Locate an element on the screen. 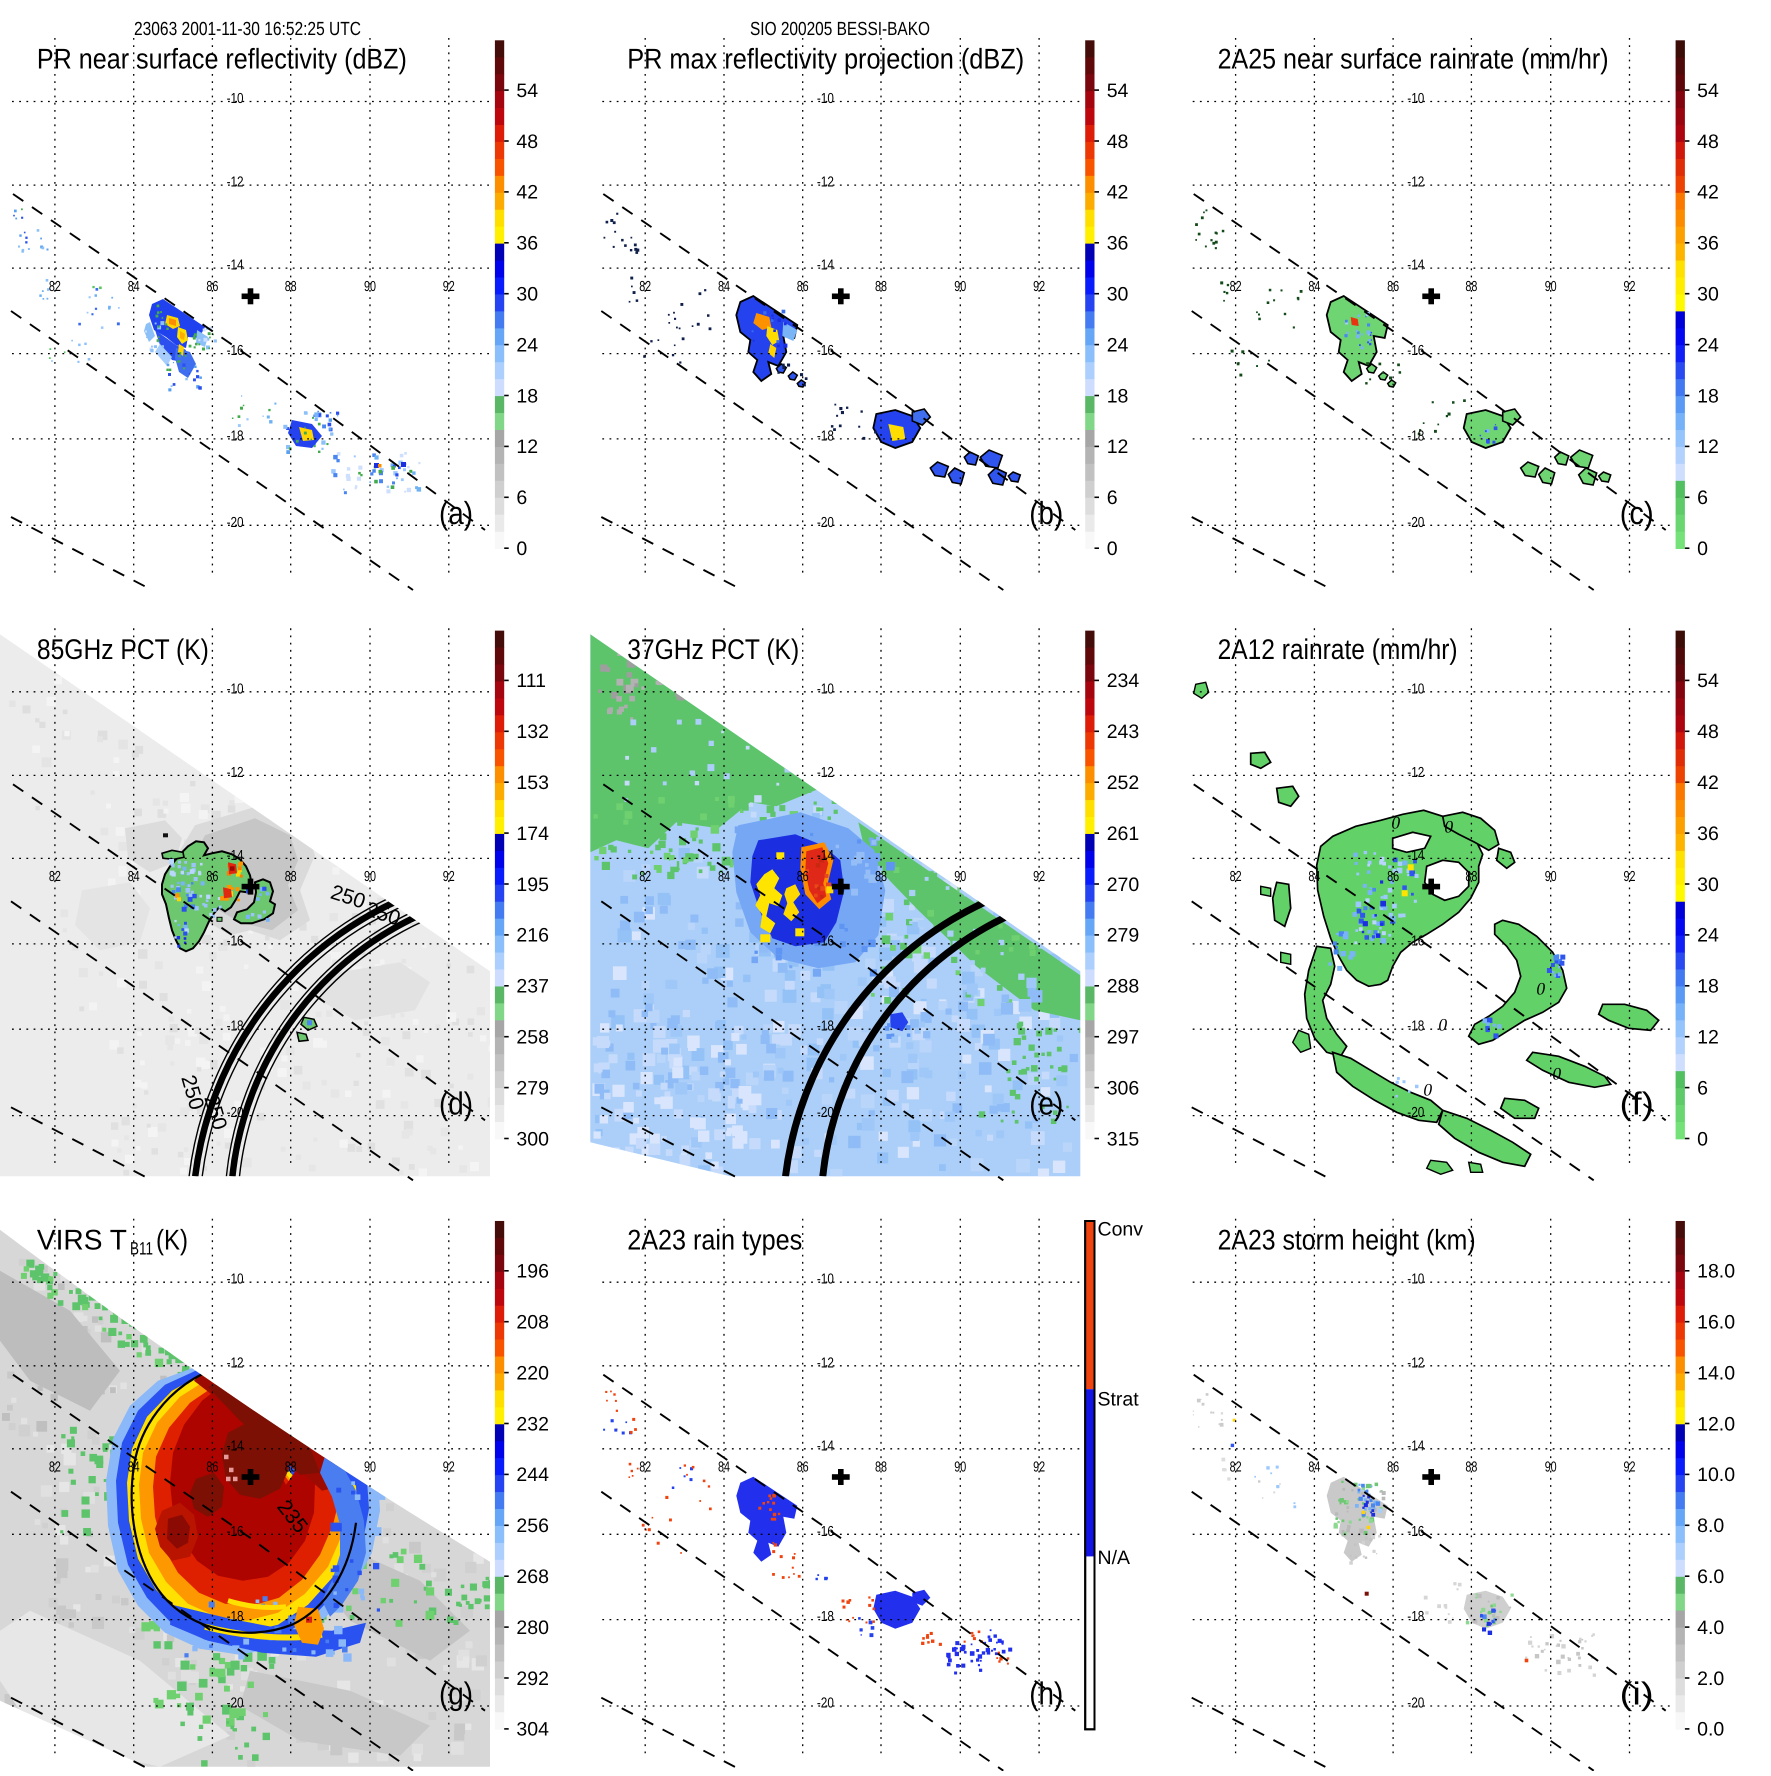 This screenshot has width=1771, height=1776. svg-text: 261 is located at coordinates (1123, 834).